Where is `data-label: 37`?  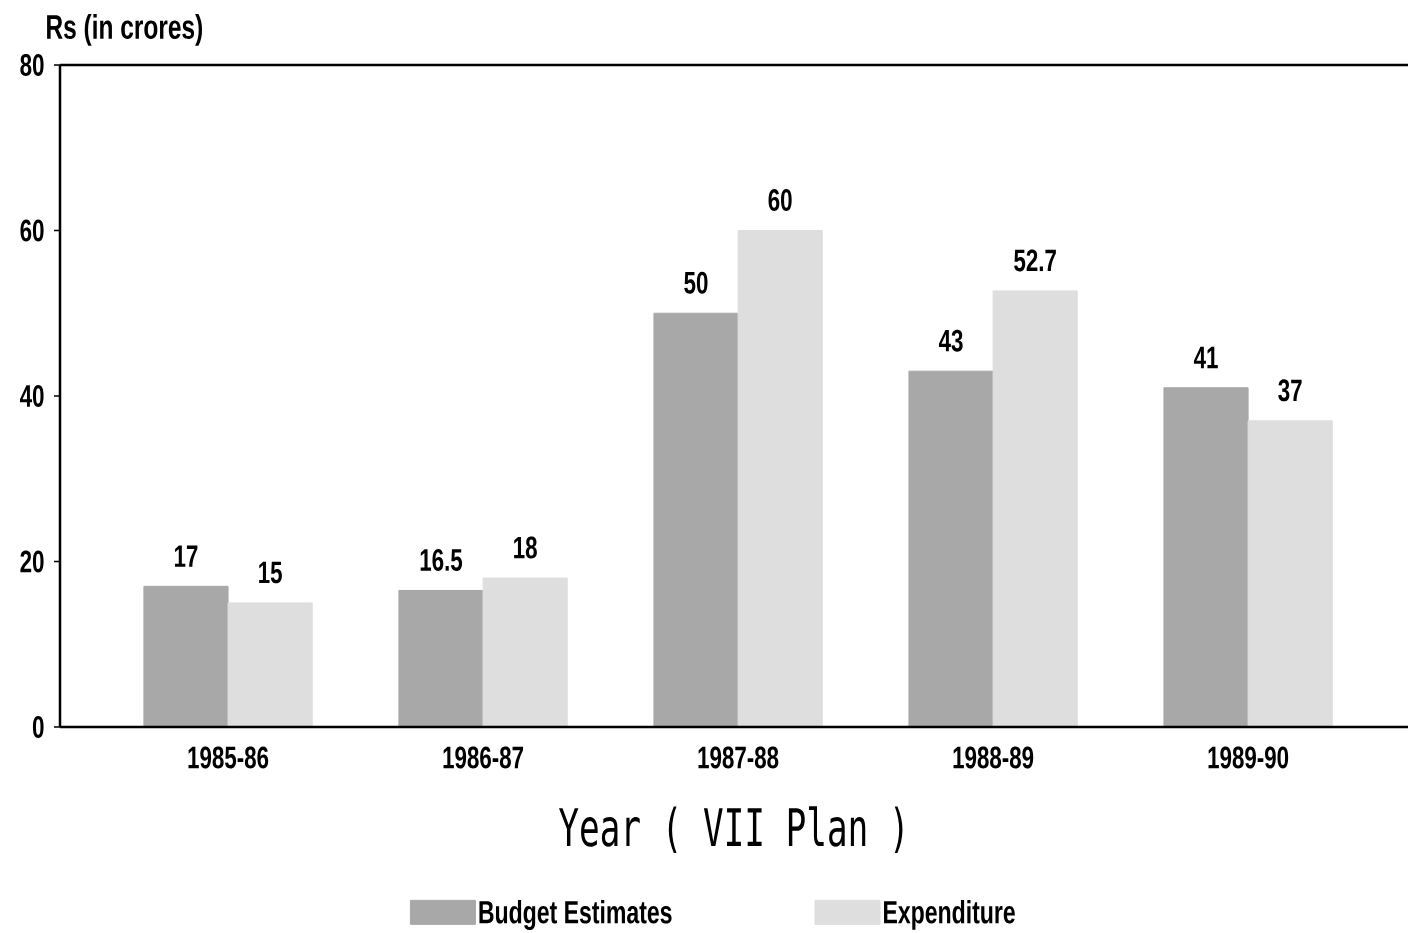 data-label: 37 is located at coordinates (1290, 390).